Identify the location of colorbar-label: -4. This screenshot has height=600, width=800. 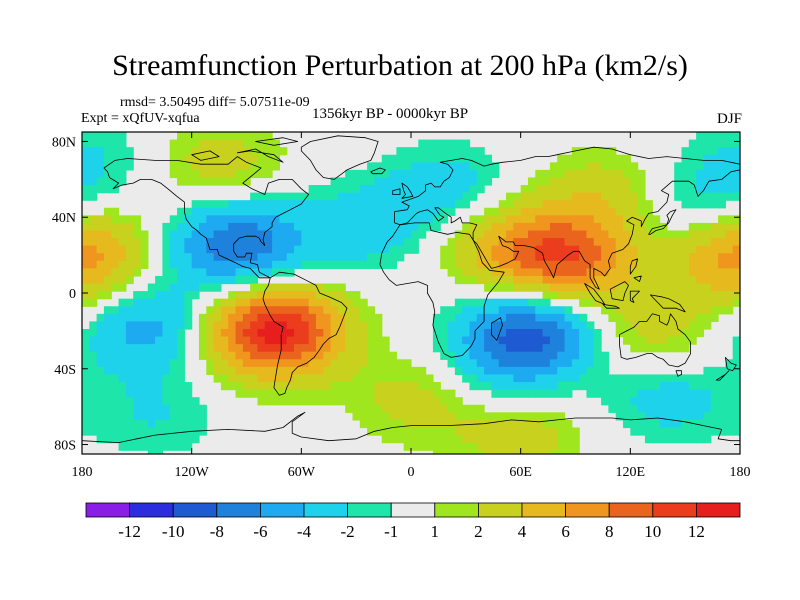
(304, 531).